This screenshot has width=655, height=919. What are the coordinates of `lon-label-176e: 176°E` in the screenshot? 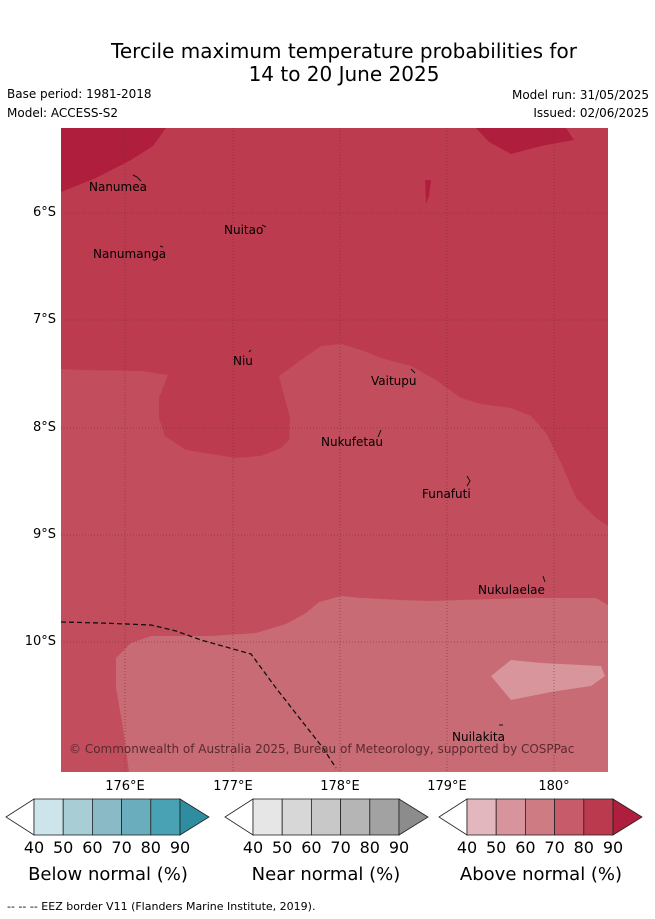 It's located at (125, 786).